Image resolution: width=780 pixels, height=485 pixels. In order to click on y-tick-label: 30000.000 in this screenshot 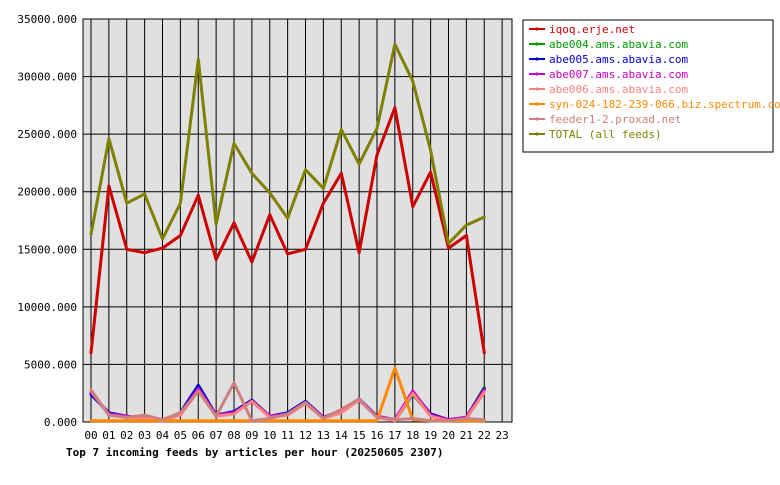, I will do `click(47, 77)`.